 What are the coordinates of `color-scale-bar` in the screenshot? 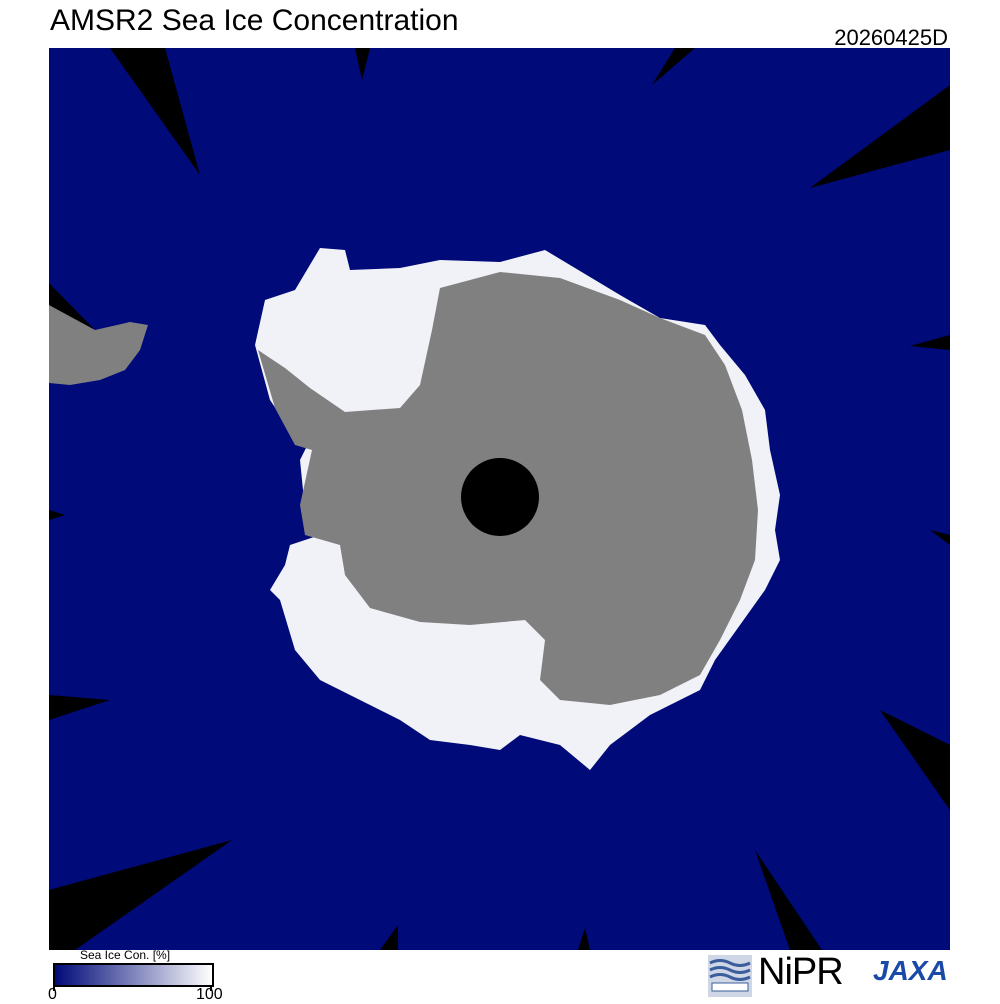 It's located at (133, 975).